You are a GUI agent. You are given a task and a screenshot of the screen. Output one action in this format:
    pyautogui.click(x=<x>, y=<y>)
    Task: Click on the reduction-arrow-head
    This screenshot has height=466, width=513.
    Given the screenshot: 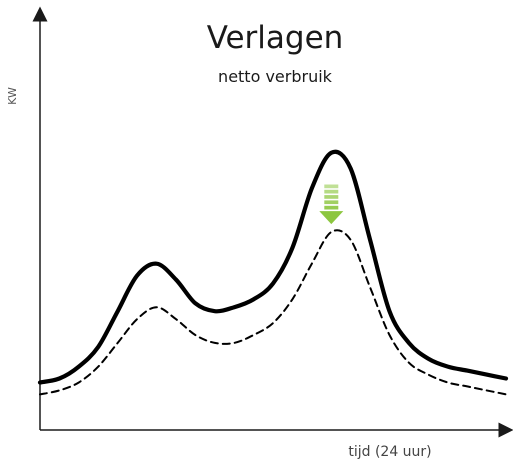 What is the action you would take?
    pyautogui.click(x=331, y=218)
    